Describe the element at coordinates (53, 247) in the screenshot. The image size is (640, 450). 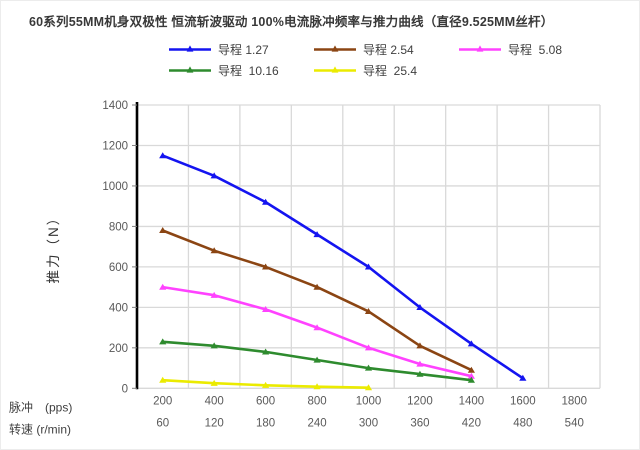
I see `y-axis-title: 推力（N）` at that location.